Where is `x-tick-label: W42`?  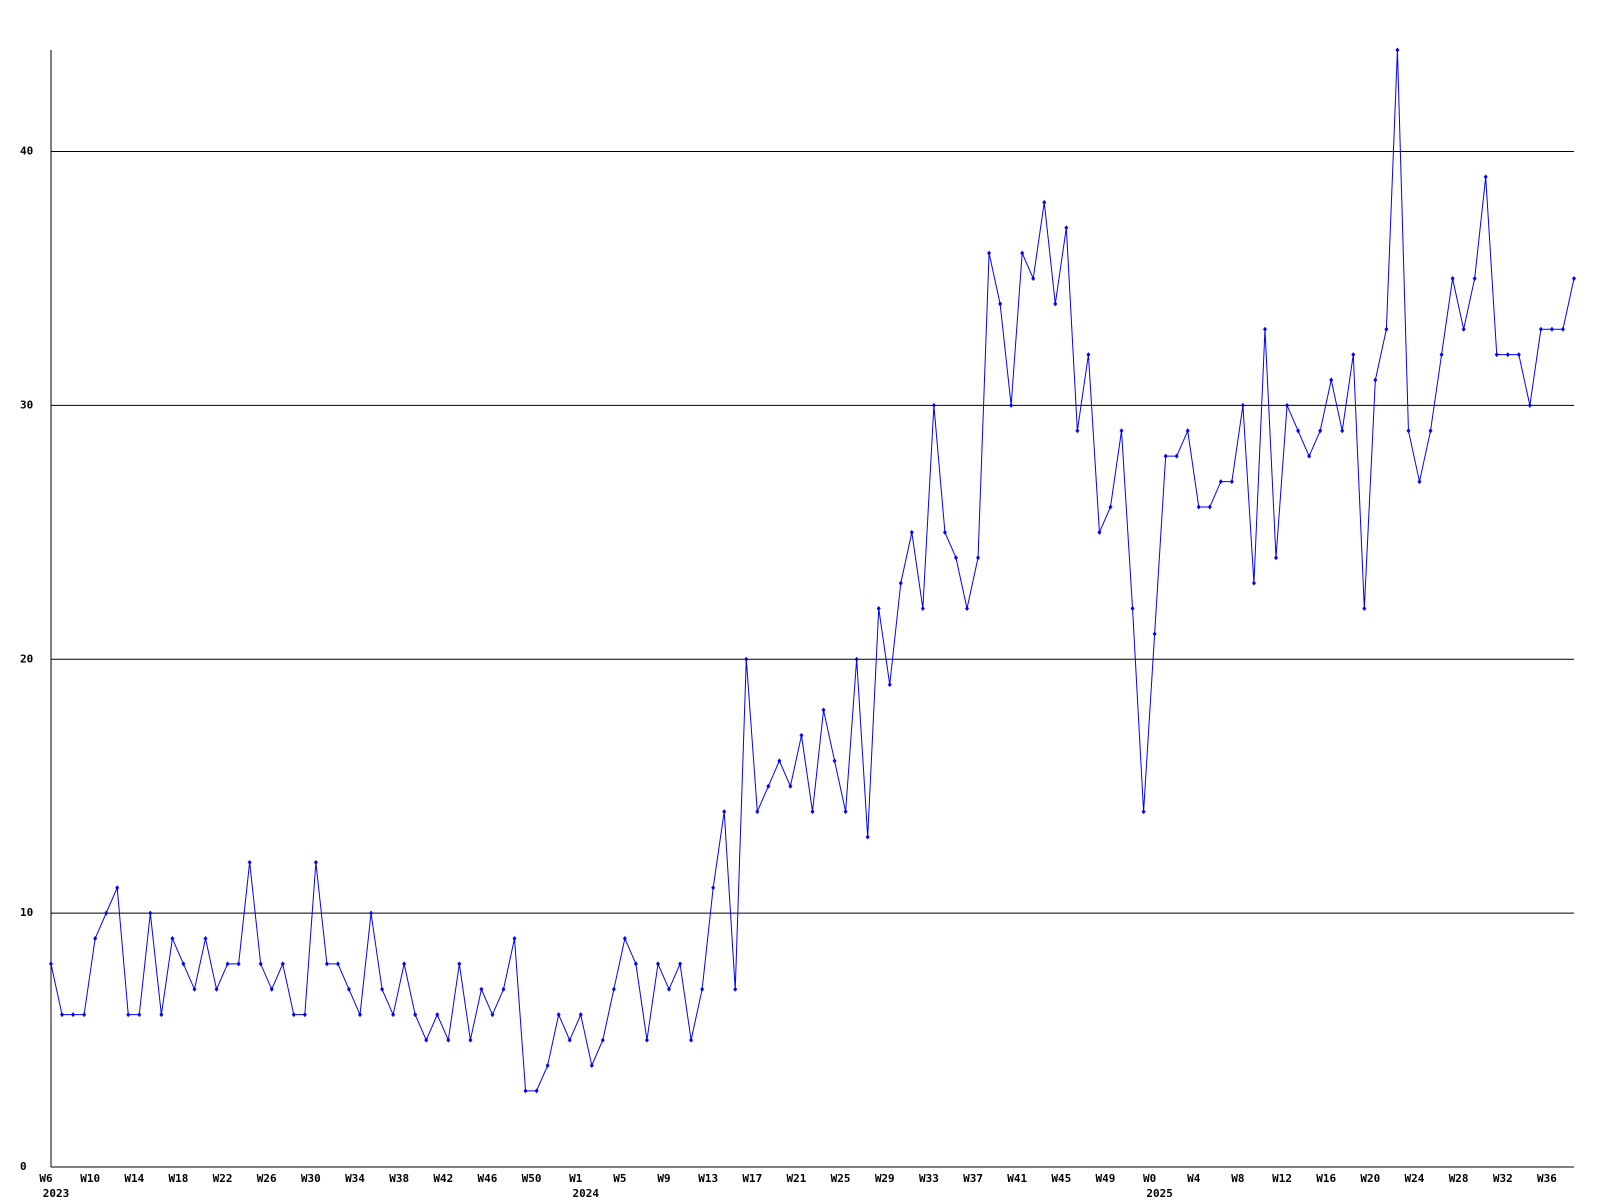
x-tick-label: W42 is located at coordinates (443, 1178).